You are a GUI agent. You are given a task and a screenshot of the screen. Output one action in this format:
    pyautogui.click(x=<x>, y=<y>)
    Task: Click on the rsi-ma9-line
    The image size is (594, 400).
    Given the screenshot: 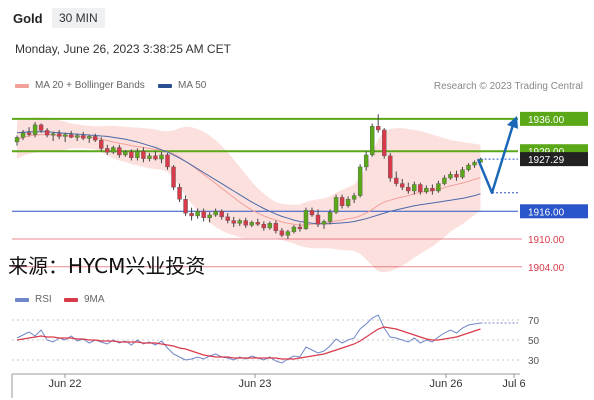 What is the action you would take?
    pyautogui.click(x=248, y=343)
    